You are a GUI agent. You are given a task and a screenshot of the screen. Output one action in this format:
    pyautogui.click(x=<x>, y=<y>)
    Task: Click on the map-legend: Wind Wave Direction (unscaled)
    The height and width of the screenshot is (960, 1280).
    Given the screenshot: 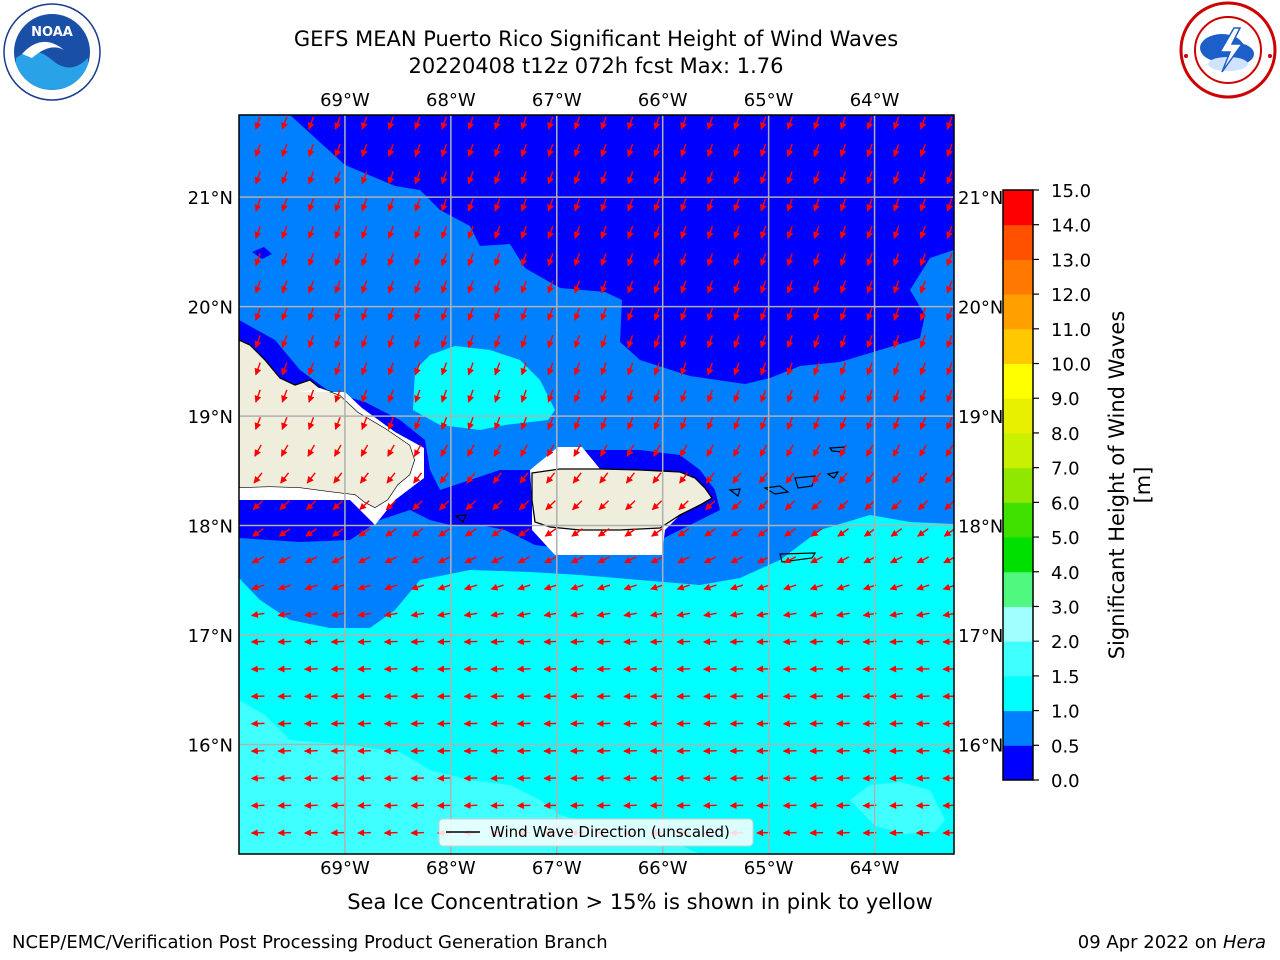 What is the action you would take?
    pyautogui.click(x=596, y=832)
    